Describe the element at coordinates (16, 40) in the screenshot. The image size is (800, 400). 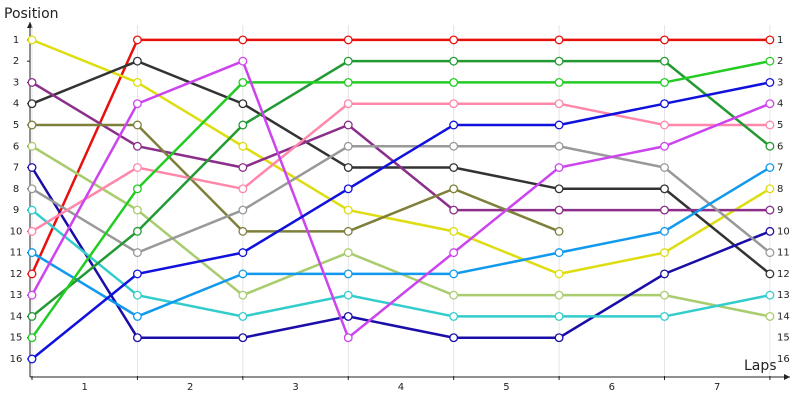
I see `y-tick-label: 1` at that location.